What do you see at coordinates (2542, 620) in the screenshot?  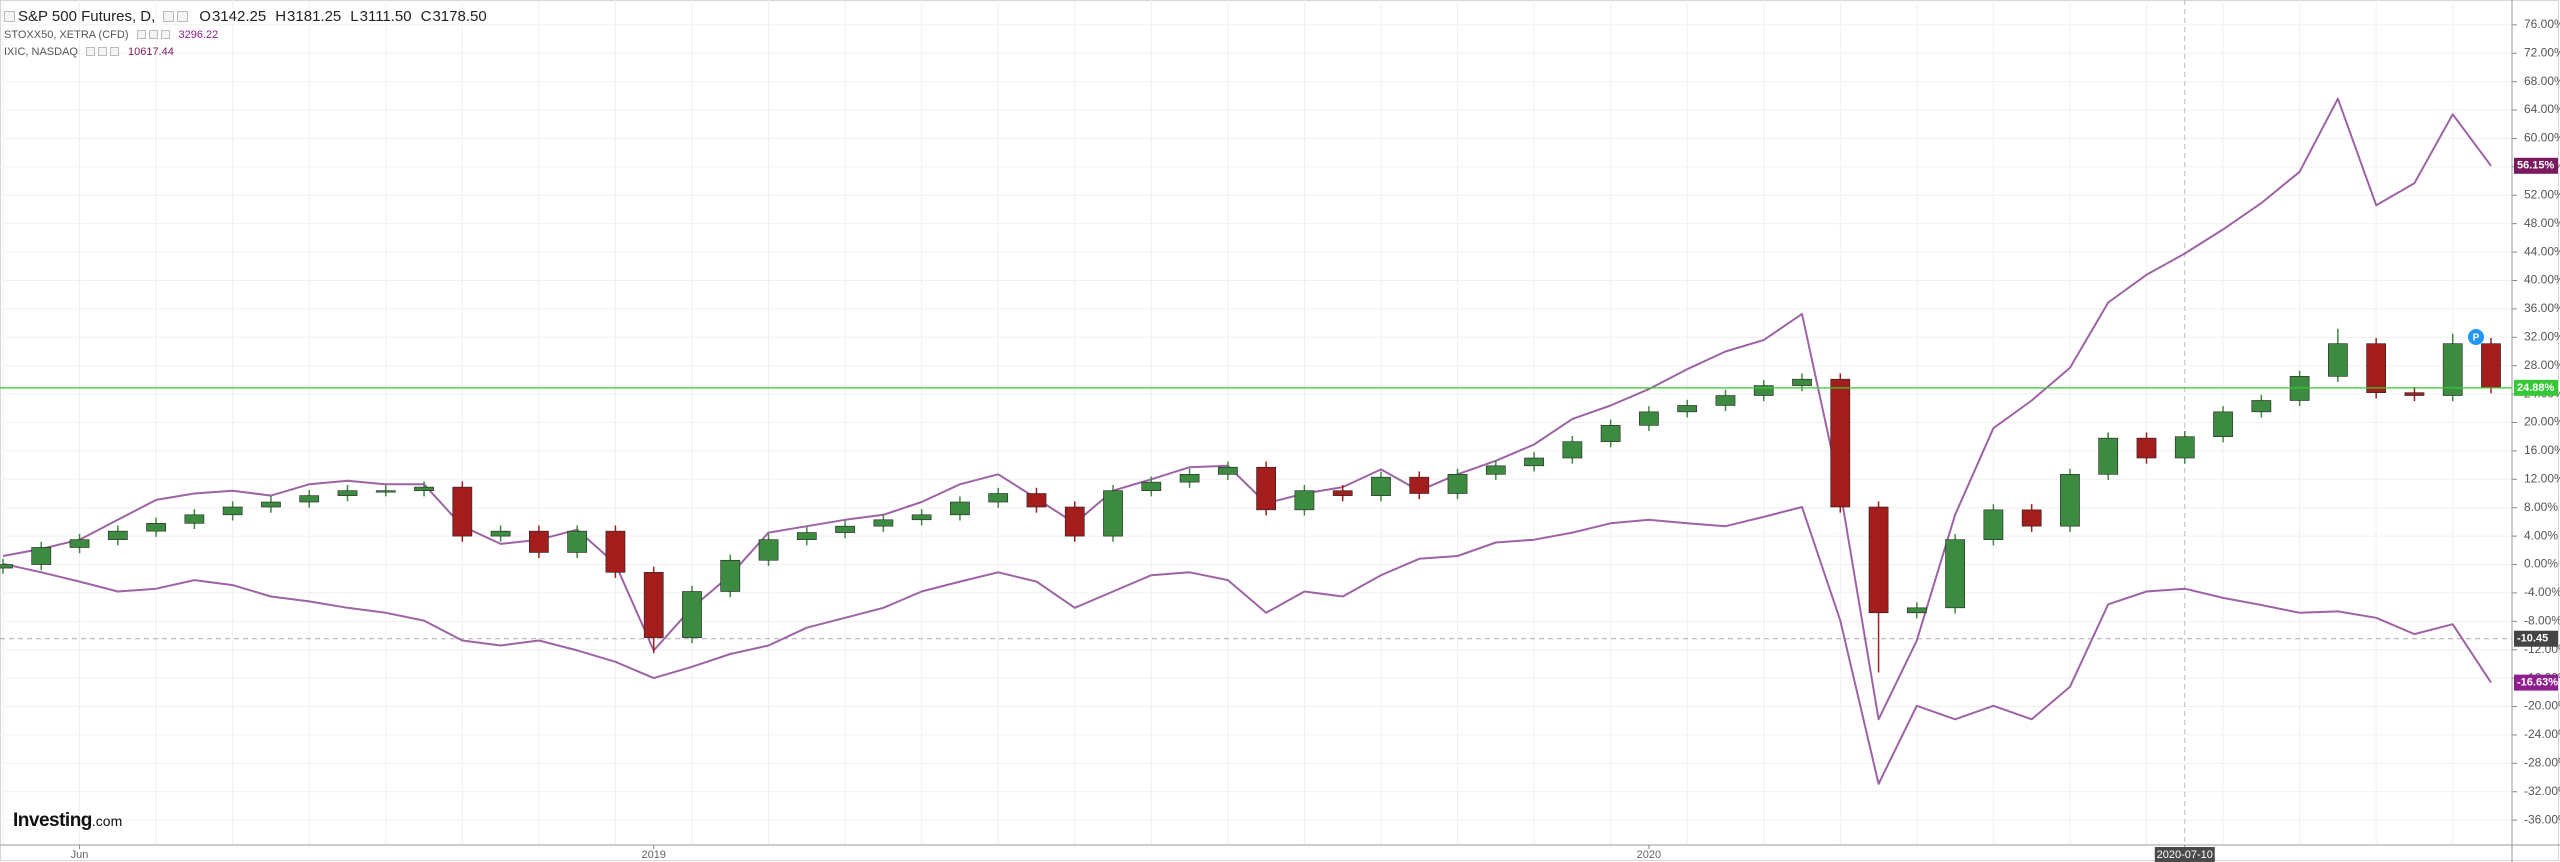 I see `y-tick-label: -8.00%` at bounding box center [2542, 620].